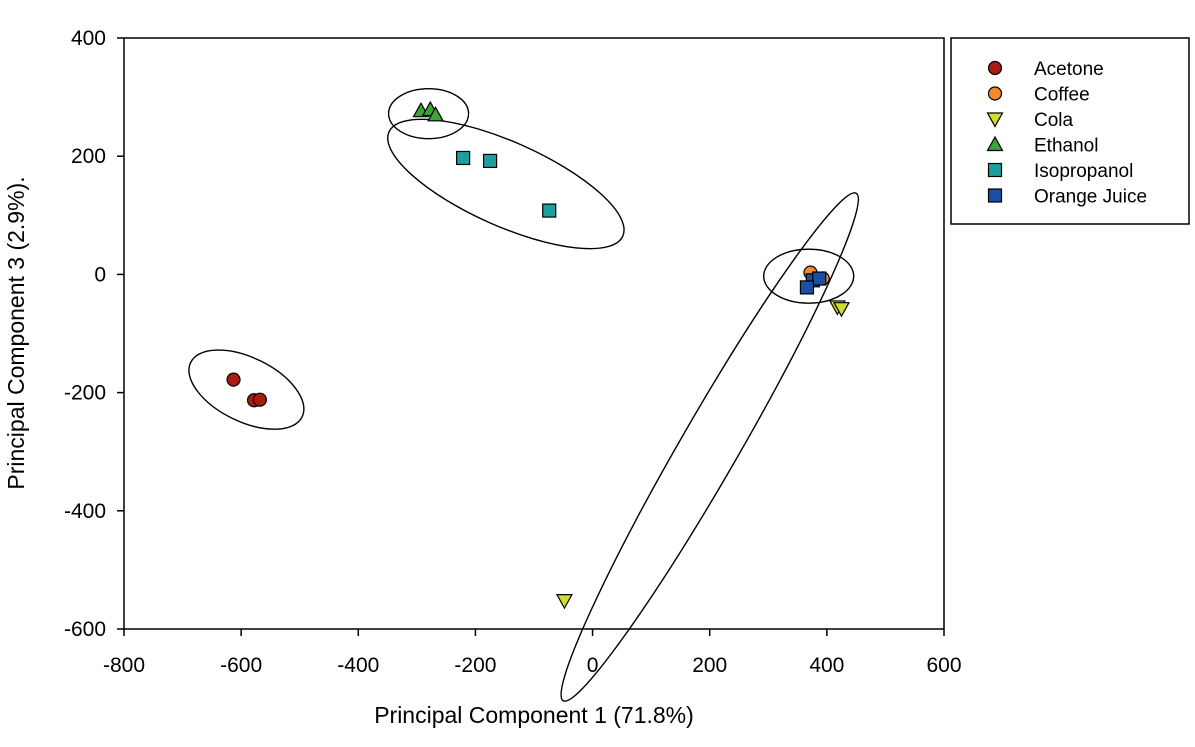 The image size is (1195, 747). What do you see at coordinates (358, 665) in the screenshot?
I see `x-tick-label: -400` at bounding box center [358, 665].